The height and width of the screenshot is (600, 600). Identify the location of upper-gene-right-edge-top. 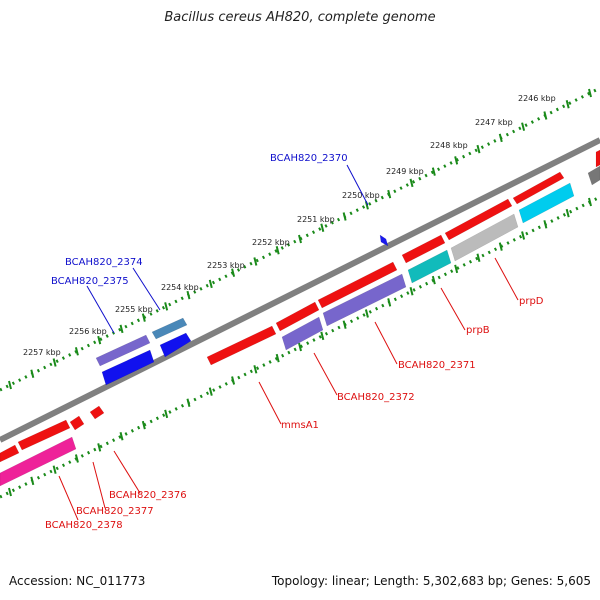
(597, 158).